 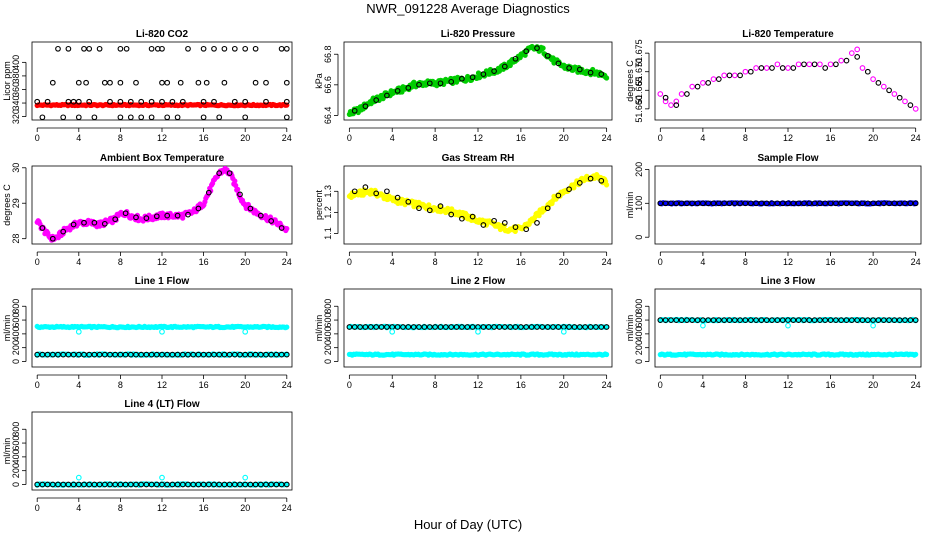 What do you see at coordinates (7, 81) in the screenshot?
I see `y-axis-label: Licor ppm` at bounding box center [7, 81].